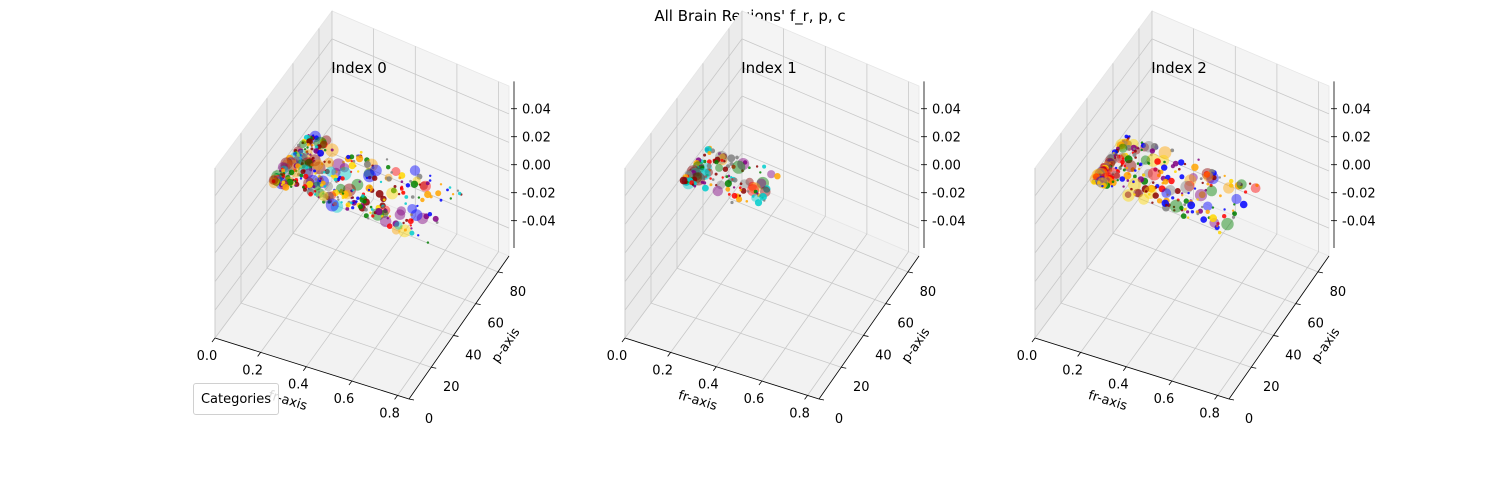 This screenshot has width=1500, height=500. What do you see at coordinates (1209, 413) in the screenshot?
I see `x-tick-label: 0.8` at bounding box center [1209, 413].